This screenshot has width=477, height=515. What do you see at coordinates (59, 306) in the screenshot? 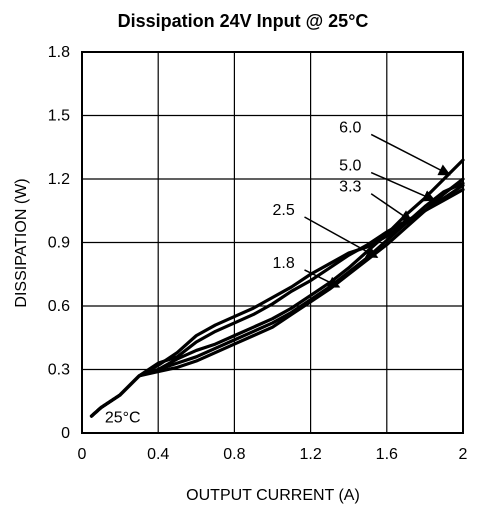
I see `y-tick-label-2: 0.6` at bounding box center [59, 306].